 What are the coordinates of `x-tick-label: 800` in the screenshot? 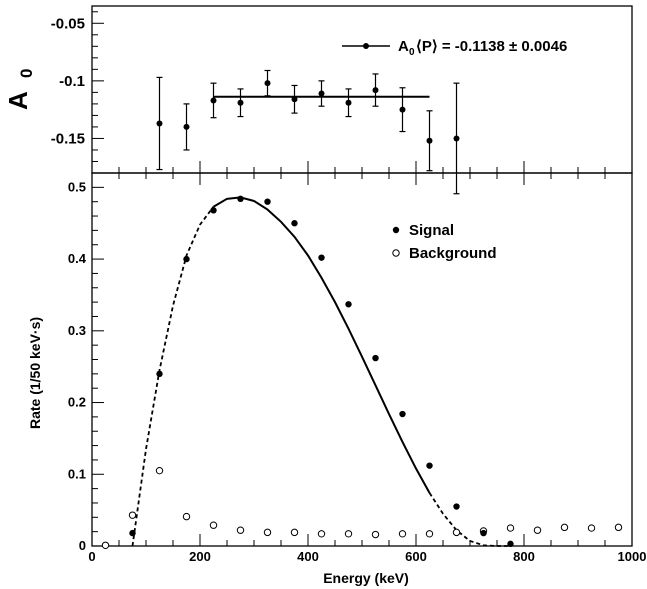 It's located at (524, 556).